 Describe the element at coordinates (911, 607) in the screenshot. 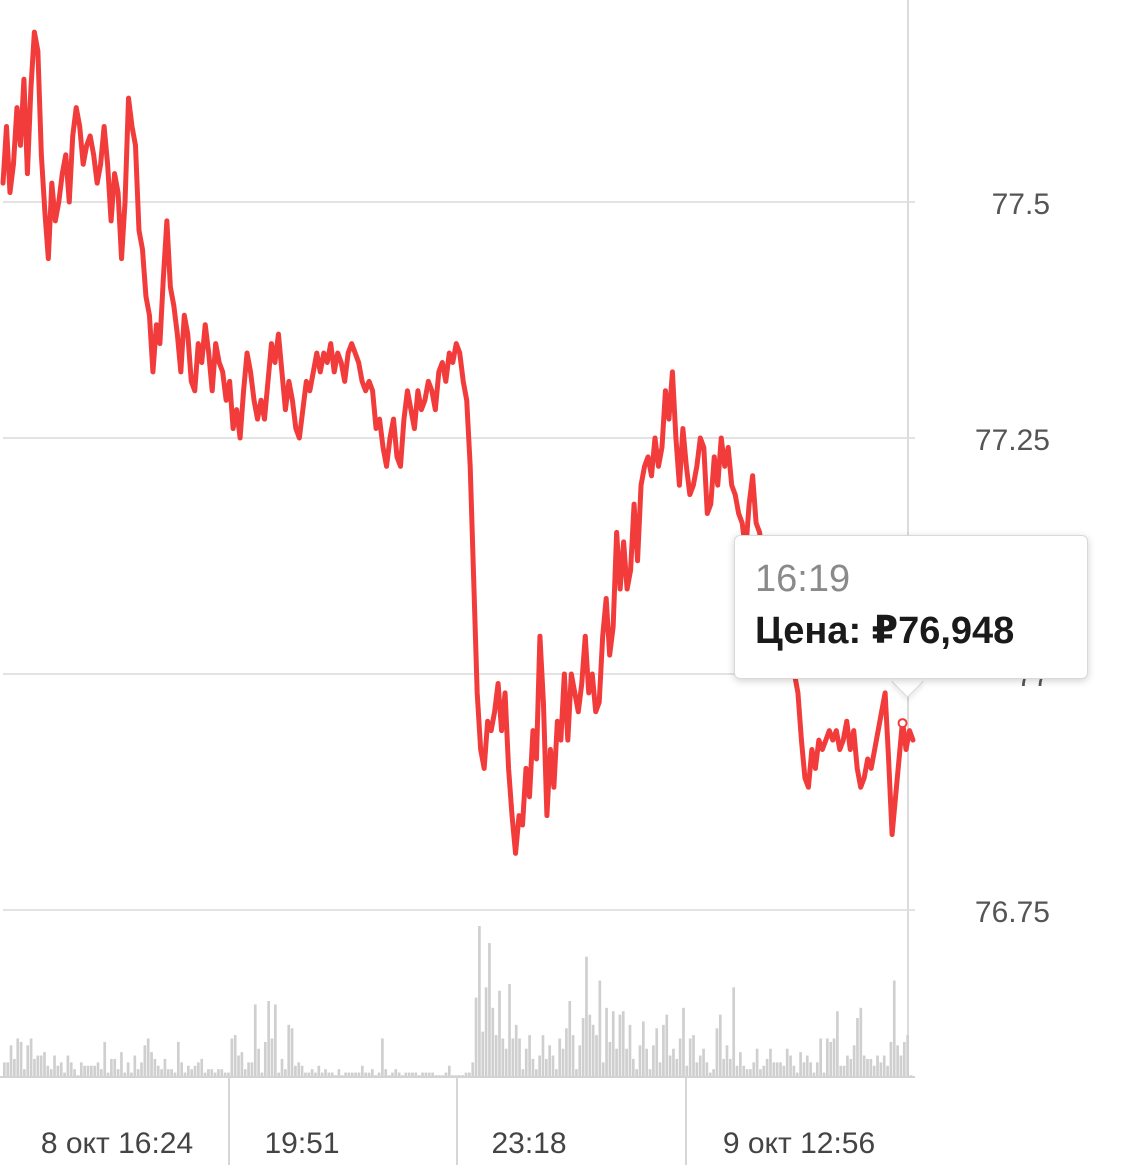

I see `price-tooltip: 16:19 Цена: ₽76,948` at that location.